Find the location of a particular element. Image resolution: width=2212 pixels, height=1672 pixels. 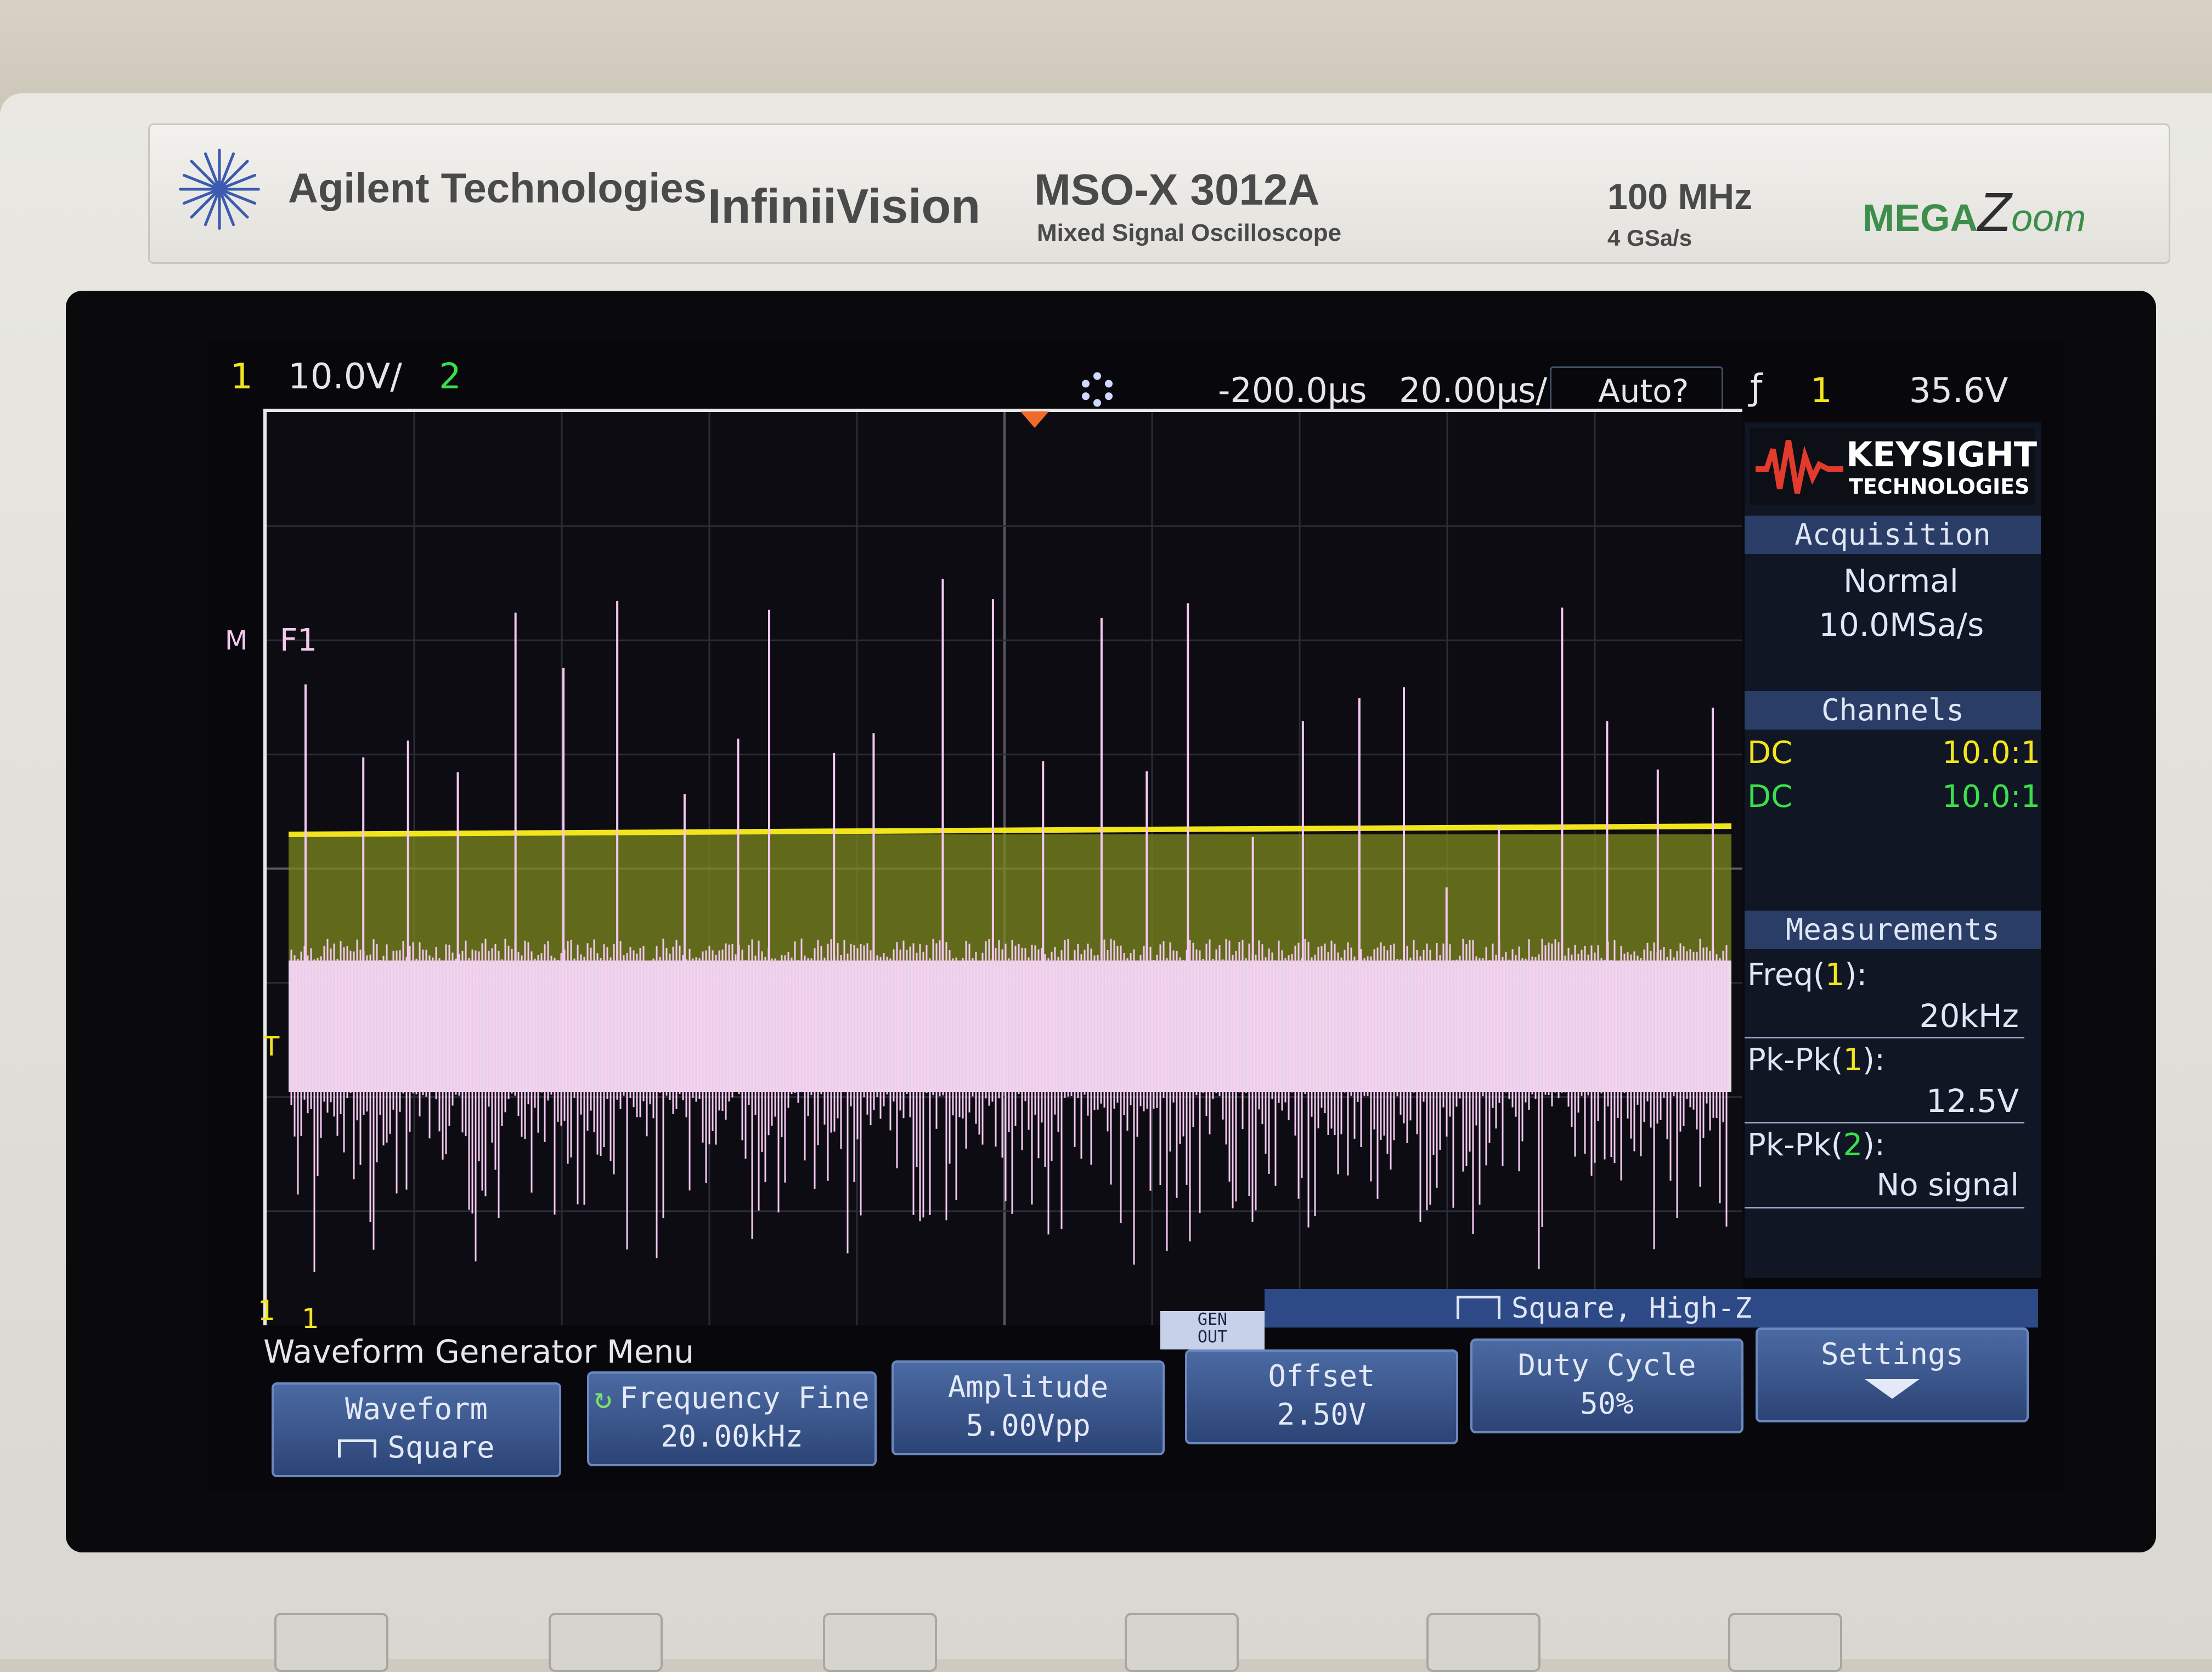

acquisition-rate: 10.0MSa/s is located at coordinates (1902, 624).